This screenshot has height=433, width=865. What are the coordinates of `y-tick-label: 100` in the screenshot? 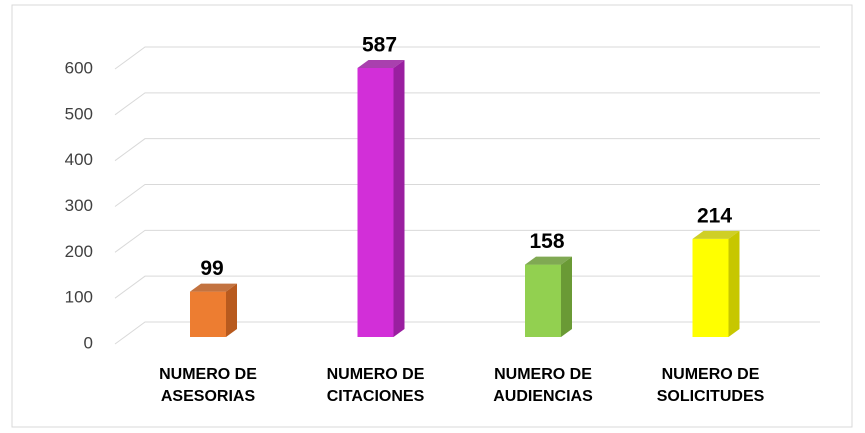 It's located at (79, 297).